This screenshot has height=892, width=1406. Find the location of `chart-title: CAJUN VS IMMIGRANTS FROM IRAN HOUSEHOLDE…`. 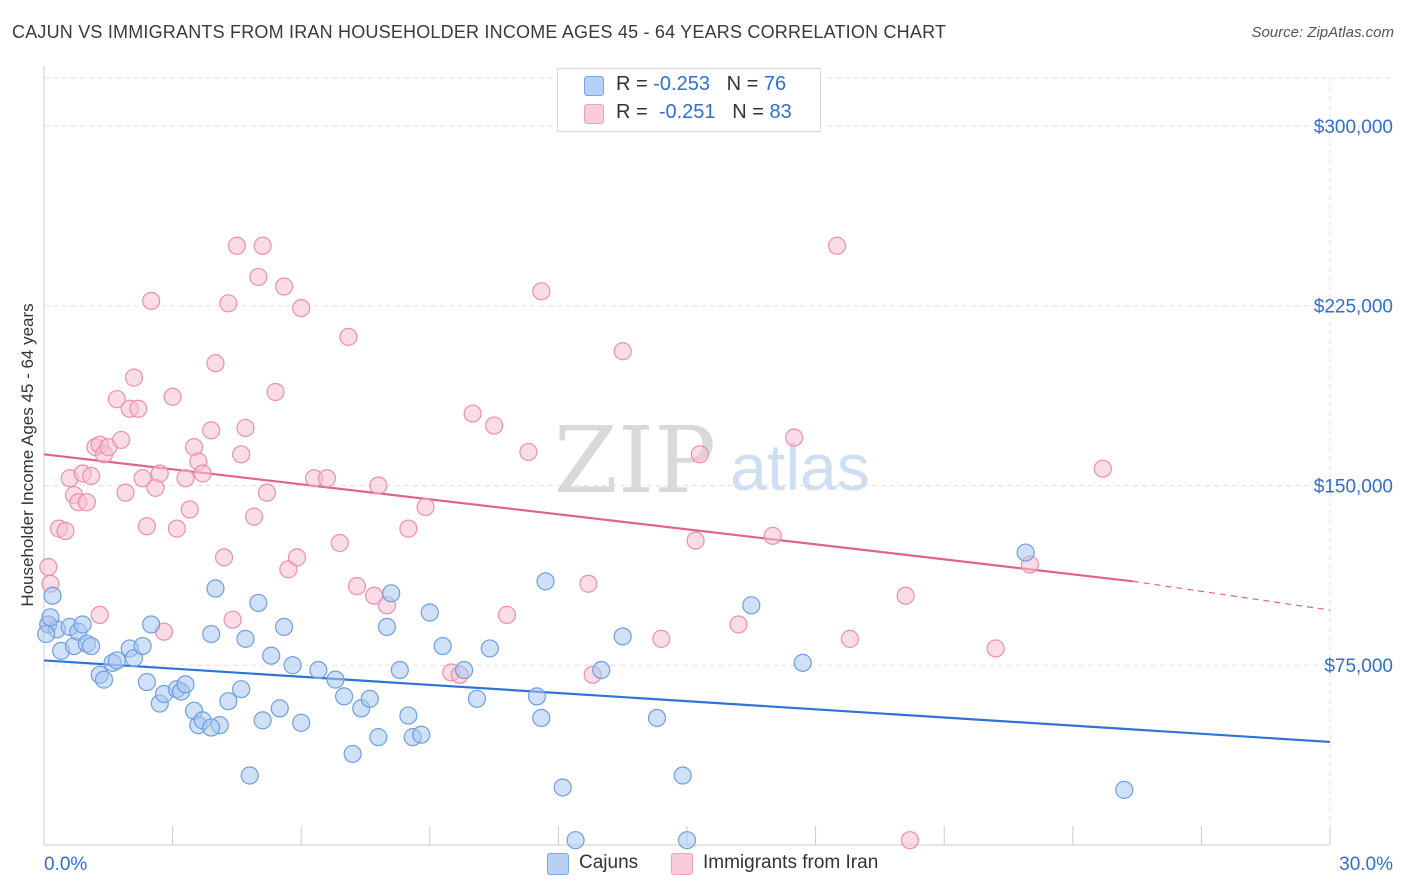

chart-title: CAJUN VS IMMIGRANTS FROM IRAN HOUSEHOLDE… is located at coordinates (479, 32).